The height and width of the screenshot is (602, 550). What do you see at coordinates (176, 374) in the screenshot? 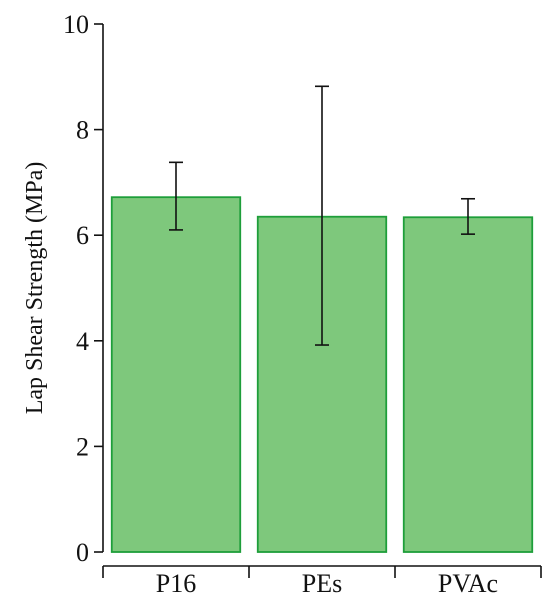
I see `bar-p16` at bounding box center [176, 374].